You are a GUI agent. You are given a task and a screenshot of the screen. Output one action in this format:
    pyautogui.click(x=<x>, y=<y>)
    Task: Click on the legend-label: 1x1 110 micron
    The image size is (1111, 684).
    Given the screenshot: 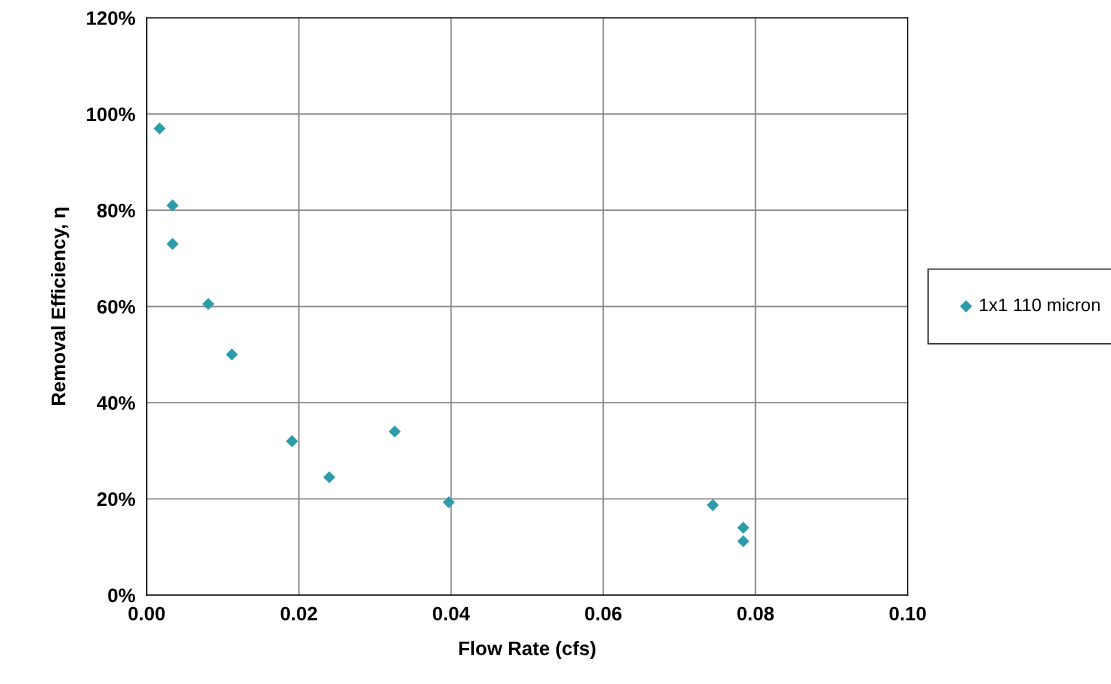 What is the action you would take?
    pyautogui.click(x=1040, y=305)
    